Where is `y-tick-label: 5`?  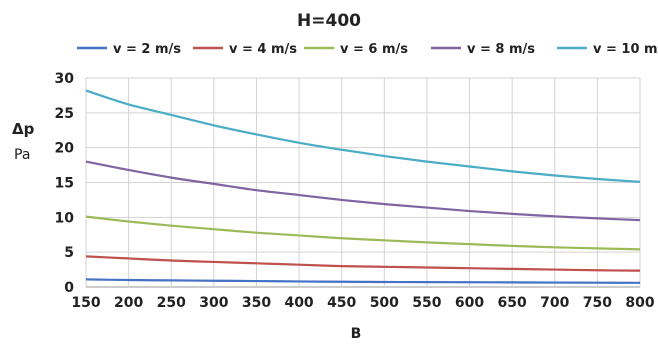
y-tick-label: 5 is located at coordinates (69, 253).